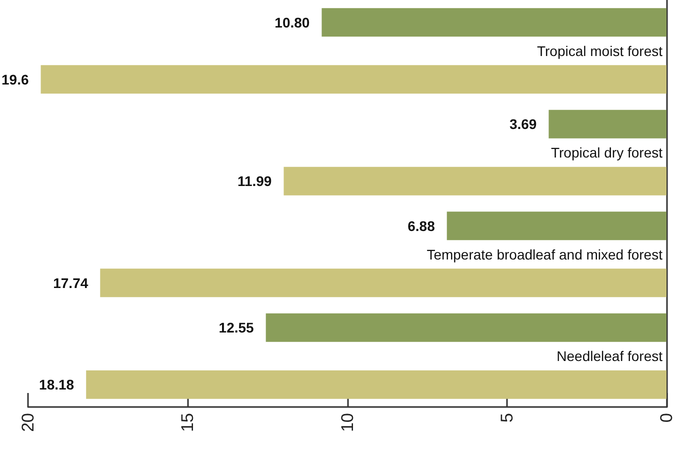 The width and height of the screenshot is (675, 453). Describe the element at coordinates (28, 422) in the screenshot. I see `x-tick-label: 20` at that location.